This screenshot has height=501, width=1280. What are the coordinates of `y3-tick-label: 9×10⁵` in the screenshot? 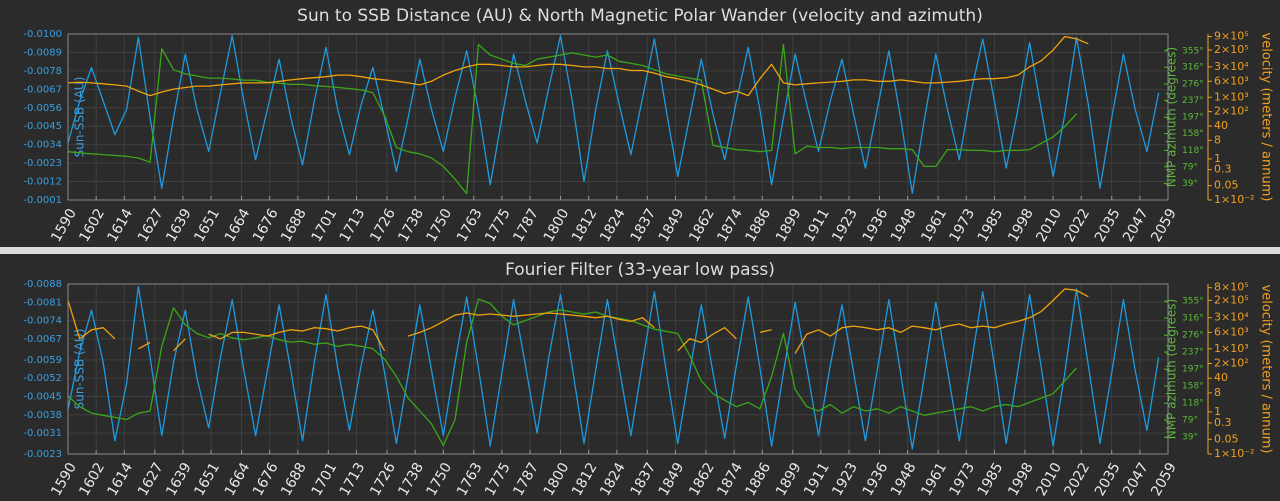 It's located at (1231, 36).